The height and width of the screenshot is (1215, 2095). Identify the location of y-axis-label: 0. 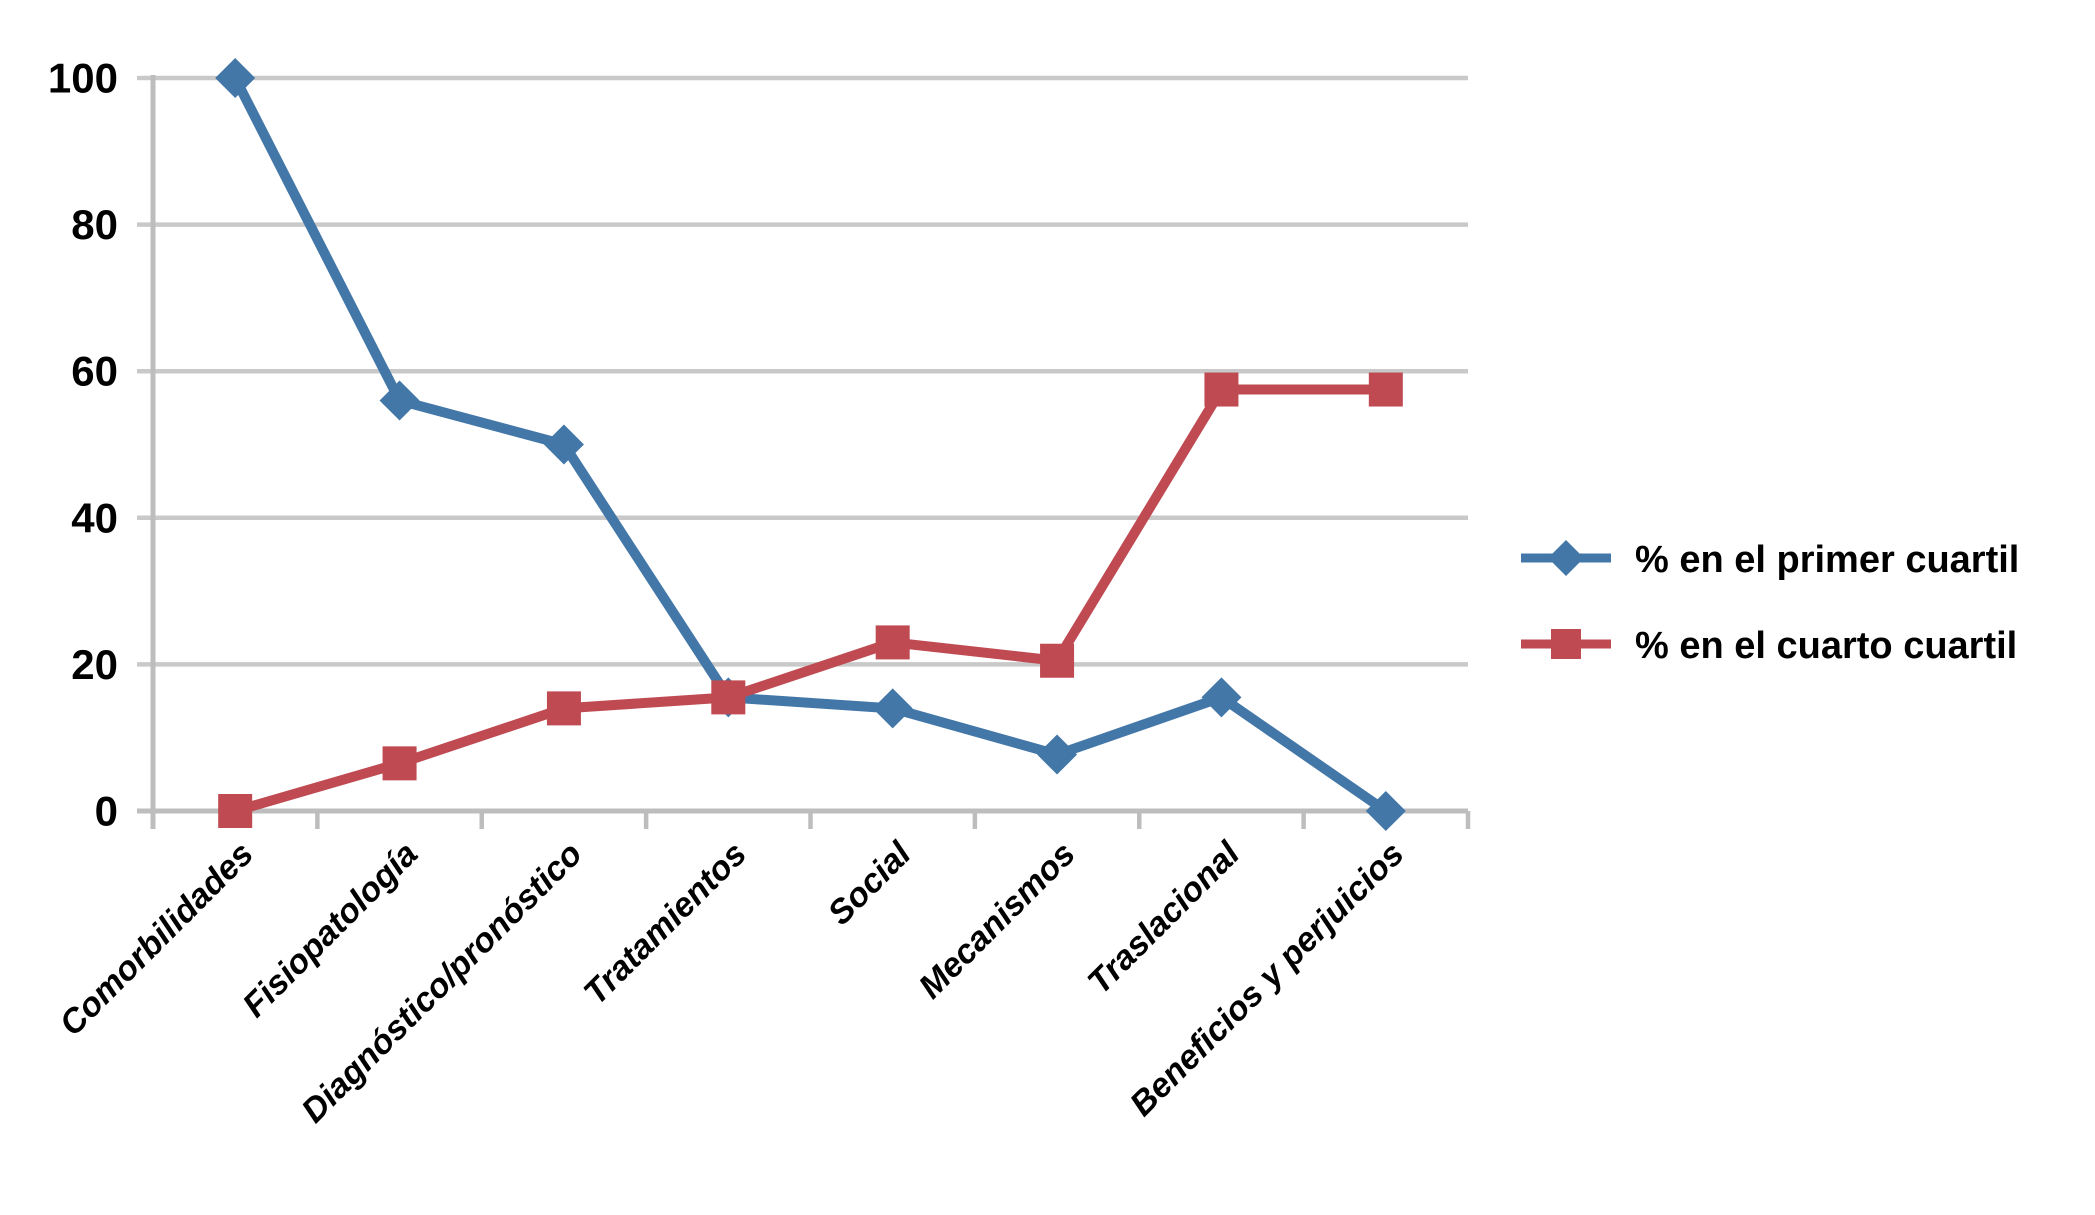
(106, 811).